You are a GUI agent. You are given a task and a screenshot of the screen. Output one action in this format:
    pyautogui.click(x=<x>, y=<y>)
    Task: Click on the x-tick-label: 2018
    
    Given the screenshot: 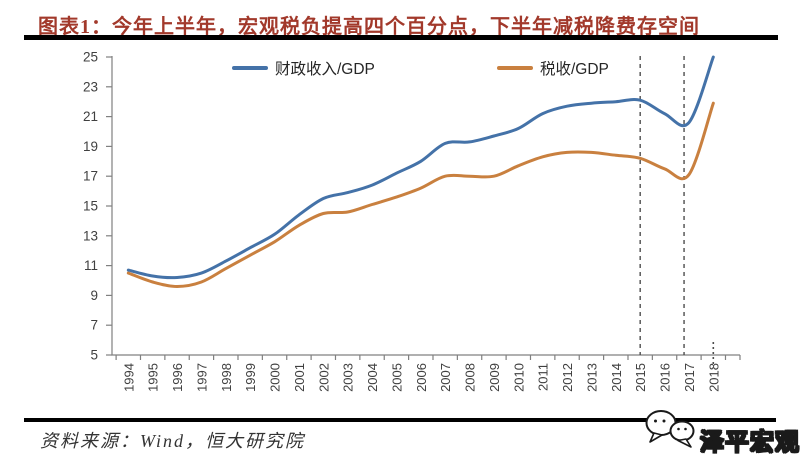 What is the action you would take?
    pyautogui.click(x=713, y=377)
    